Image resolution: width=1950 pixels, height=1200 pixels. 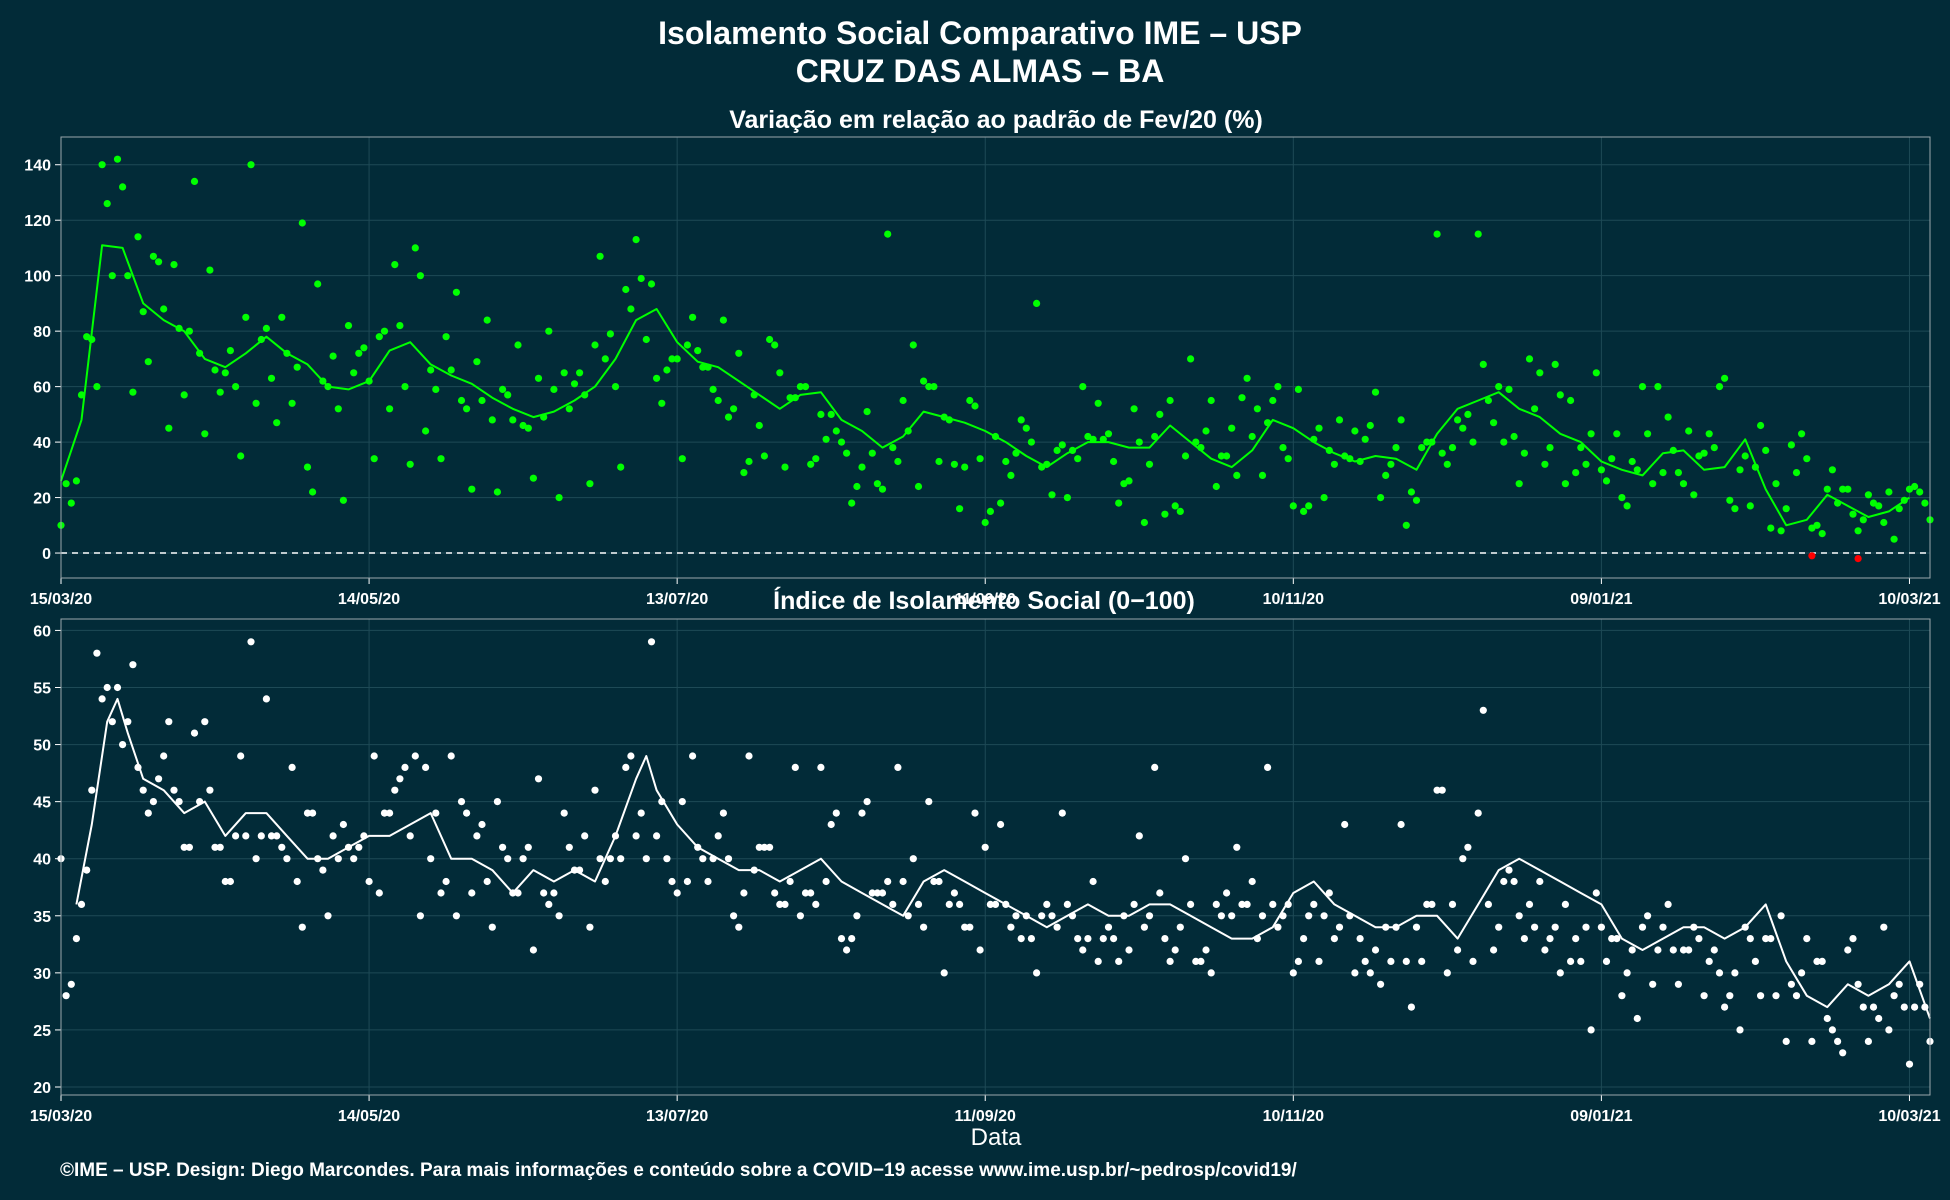 What do you see at coordinates (996, 1137) in the screenshot?
I see `x-axis-label: Data` at bounding box center [996, 1137].